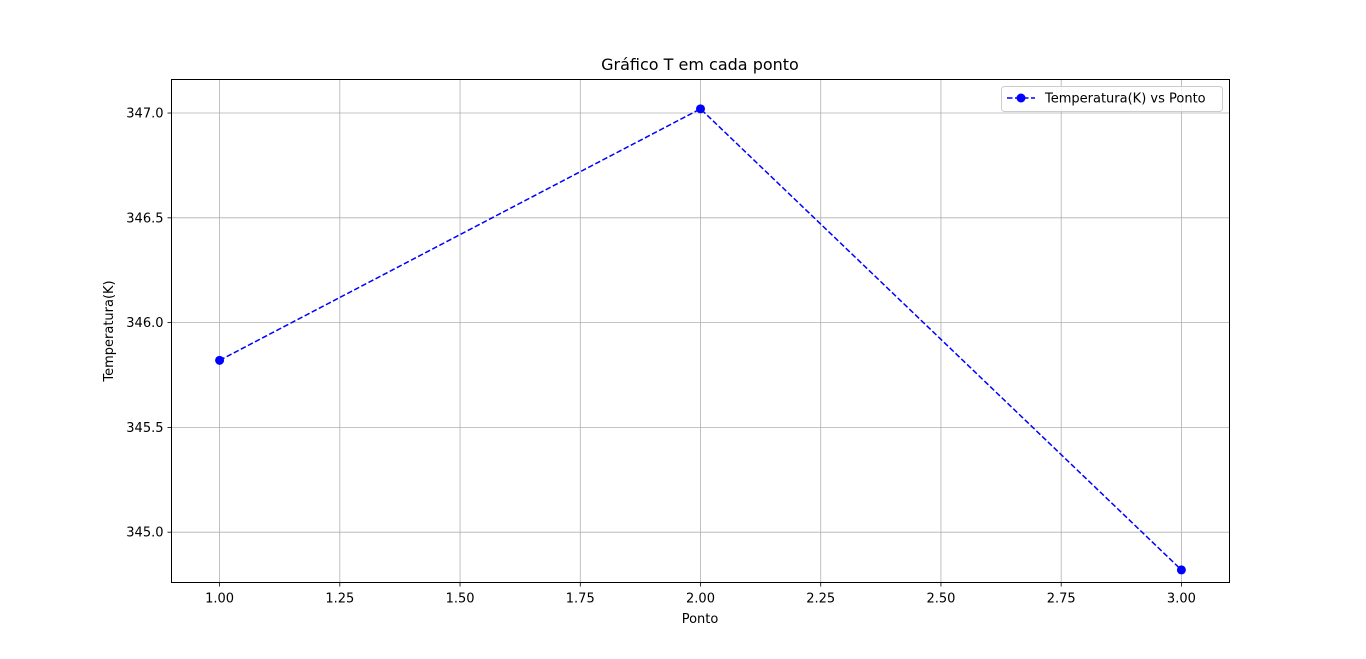 The height and width of the screenshot is (659, 1366). I want to click on y-tick-label: 347.0, so click(144, 114).